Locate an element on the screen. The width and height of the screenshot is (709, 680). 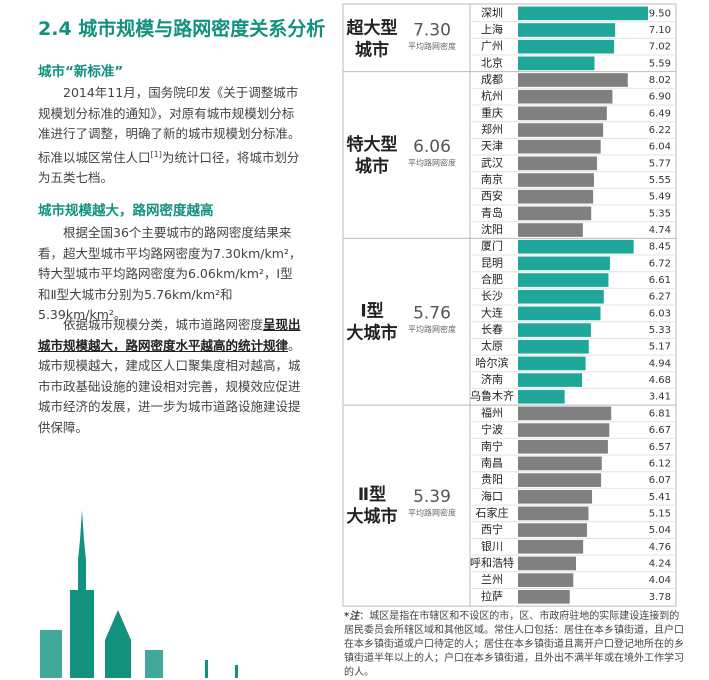
value-label: 4.68 is located at coordinates (660, 380).